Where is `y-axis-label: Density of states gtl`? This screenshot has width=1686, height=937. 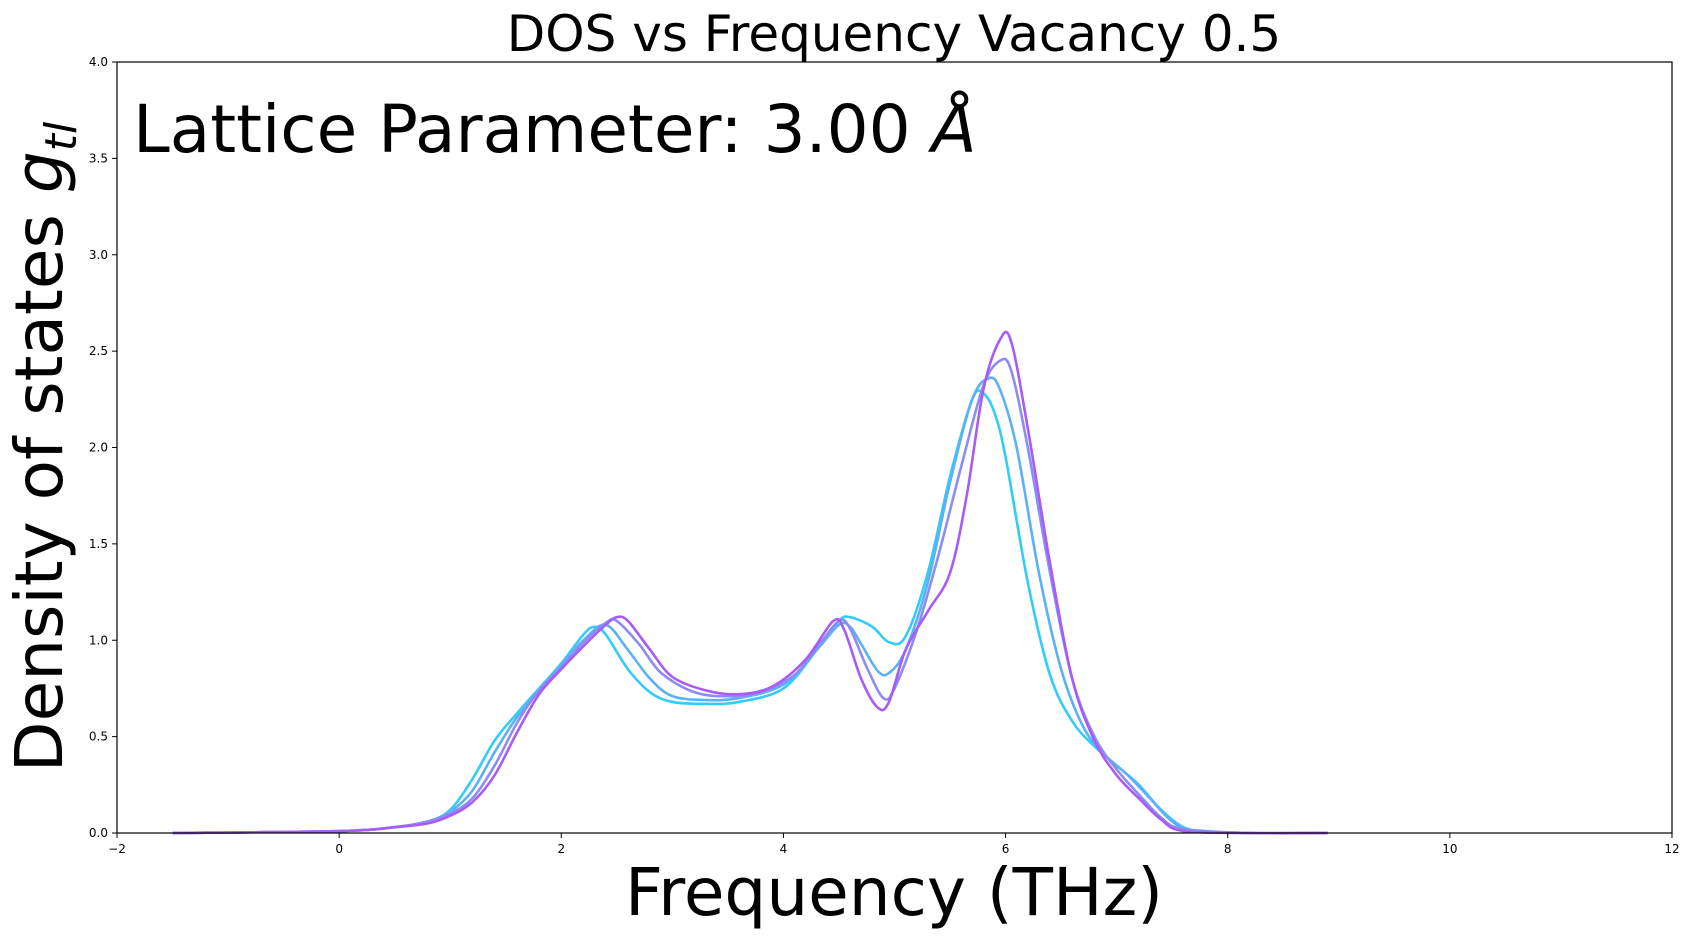
y-axis-label: Density of states gtl is located at coordinates (44, 446).